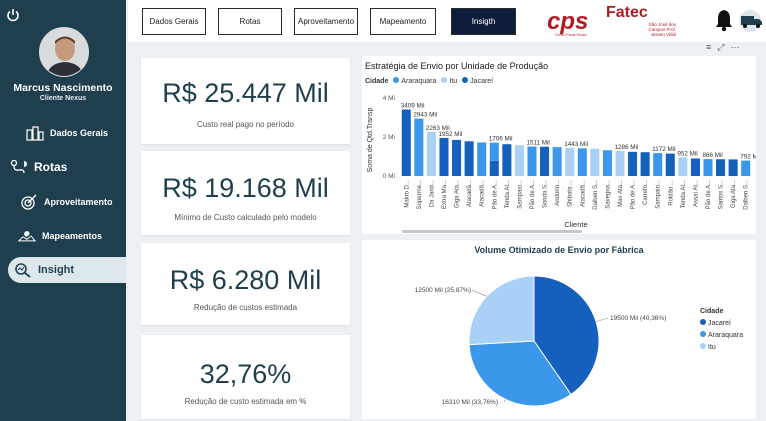 The height and width of the screenshot is (421, 766). I want to click on tab-rotas: Rotas, so click(250, 21).